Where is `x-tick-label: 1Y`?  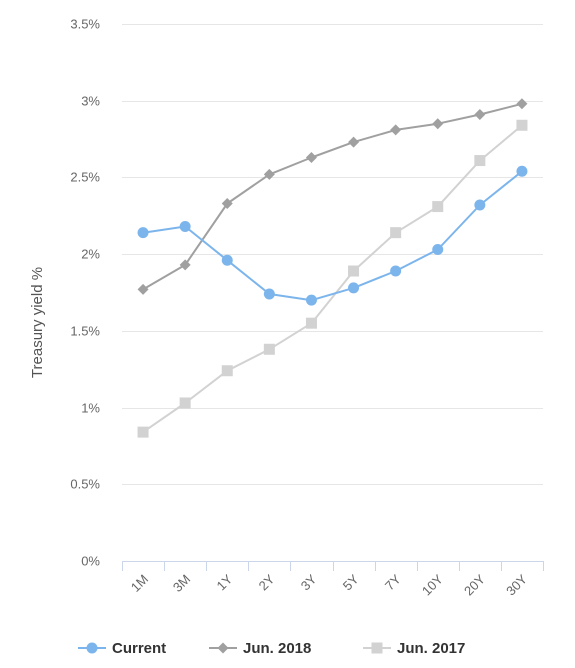 x-tick-label: 1Y is located at coordinates (225, 582).